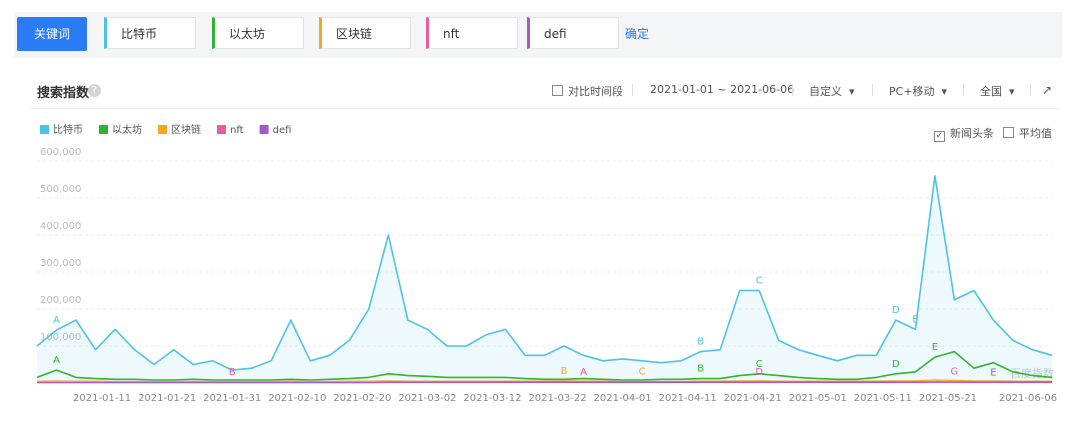 This screenshot has width=1080, height=435. Describe the element at coordinates (60, 226) in the screenshot. I see `y-tick-label: 400,000` at that location.